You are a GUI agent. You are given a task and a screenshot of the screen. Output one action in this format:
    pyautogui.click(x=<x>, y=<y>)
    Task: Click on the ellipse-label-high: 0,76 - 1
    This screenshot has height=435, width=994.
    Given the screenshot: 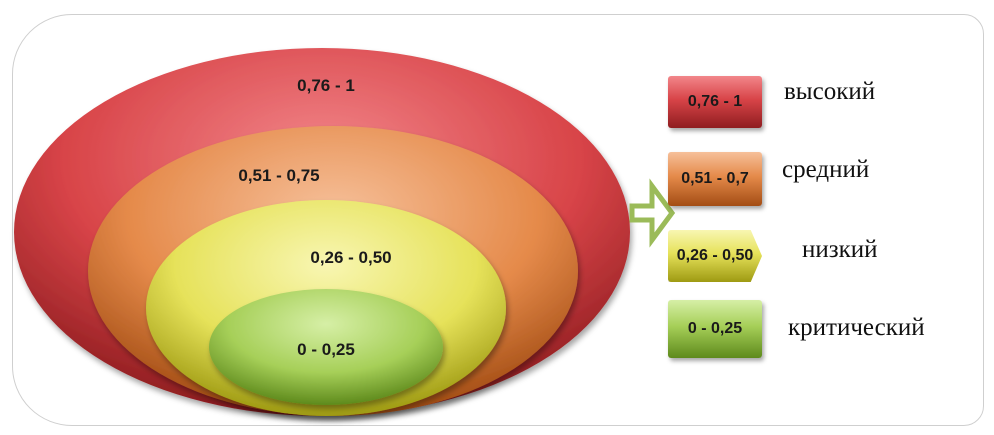 What is the action you would take?
    pyautogui.click(x=326, y=85)
    